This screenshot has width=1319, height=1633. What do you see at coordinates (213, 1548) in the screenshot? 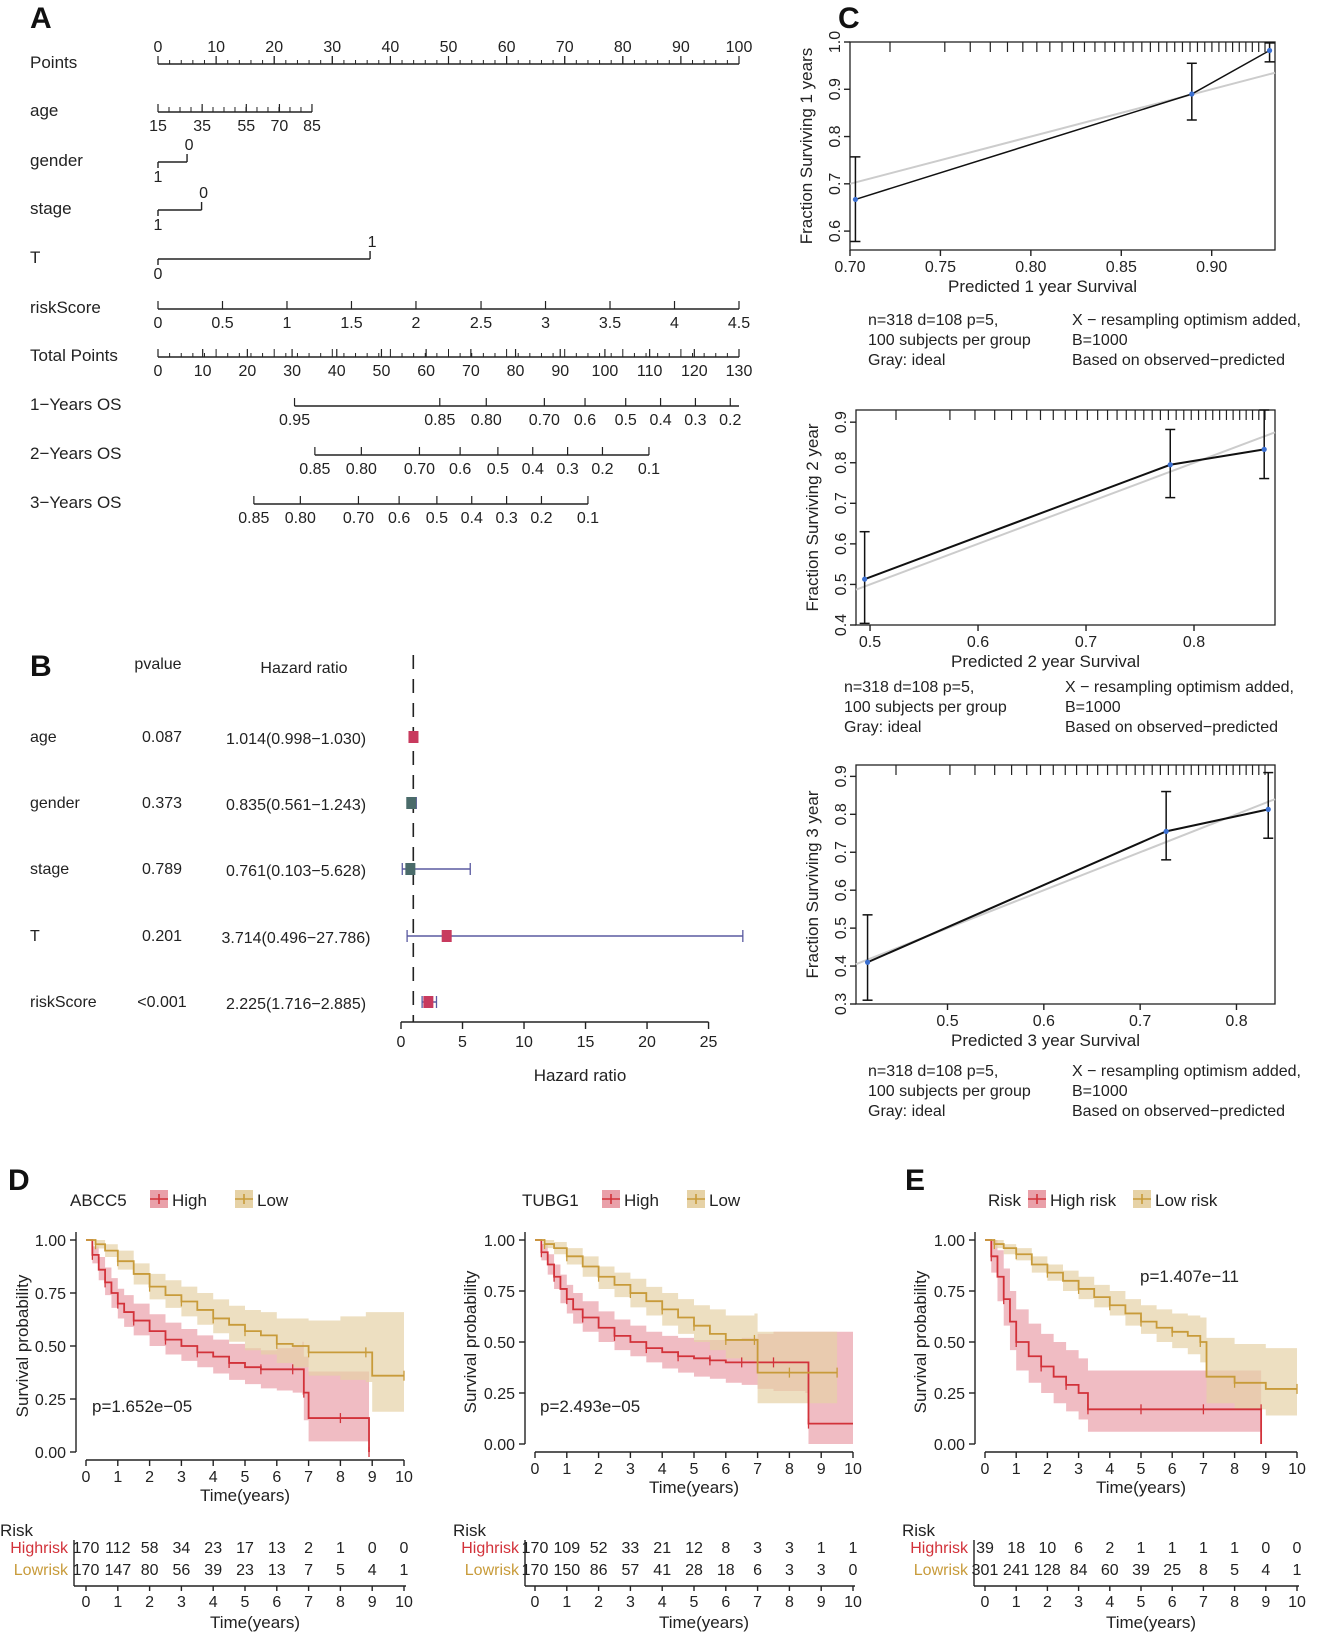
I see `risk-table-value: 23` at bounding box center [213, 1548].